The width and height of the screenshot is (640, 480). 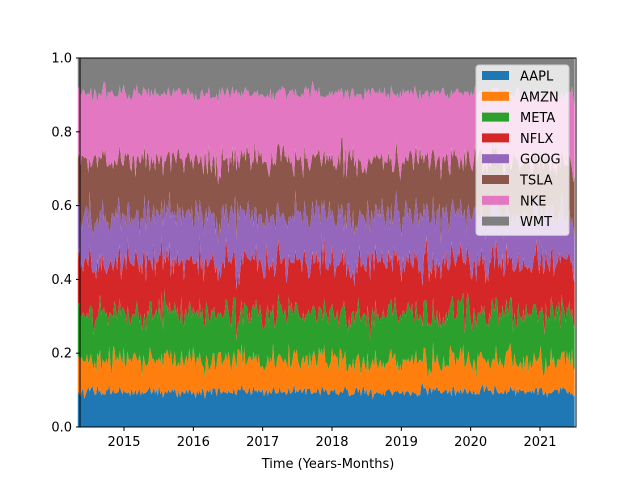 I want to click on area-amzn, so click(x=326, y=370).